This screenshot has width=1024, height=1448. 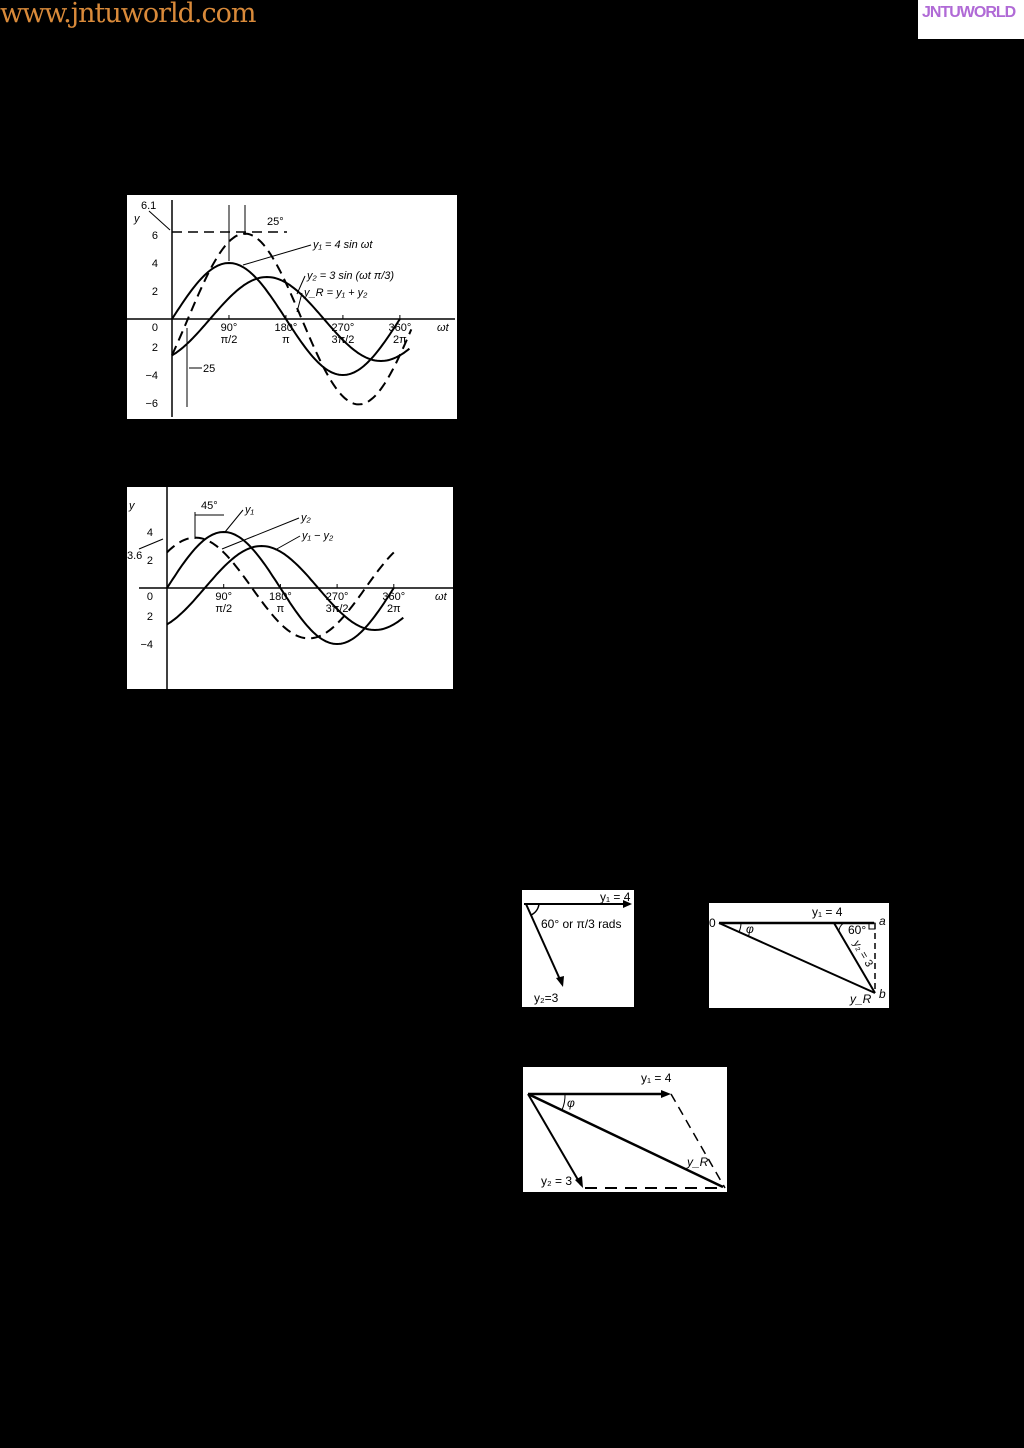 What do you see at coordinates (342, 245) in the screenshot?
I see `curve-label: y₁ = 4 sin ωt` at bounding box center [342, 245].